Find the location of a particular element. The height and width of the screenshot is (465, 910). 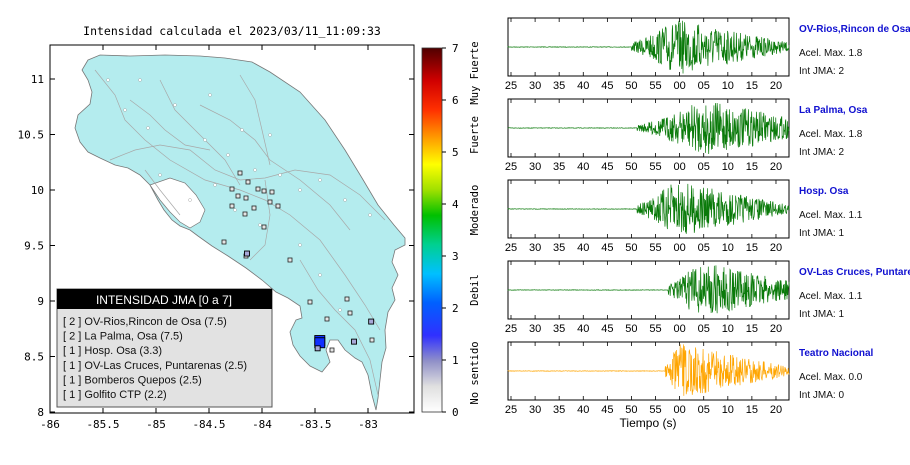

colorbar-tick-label: 6 is located at coordinates (455, 100).